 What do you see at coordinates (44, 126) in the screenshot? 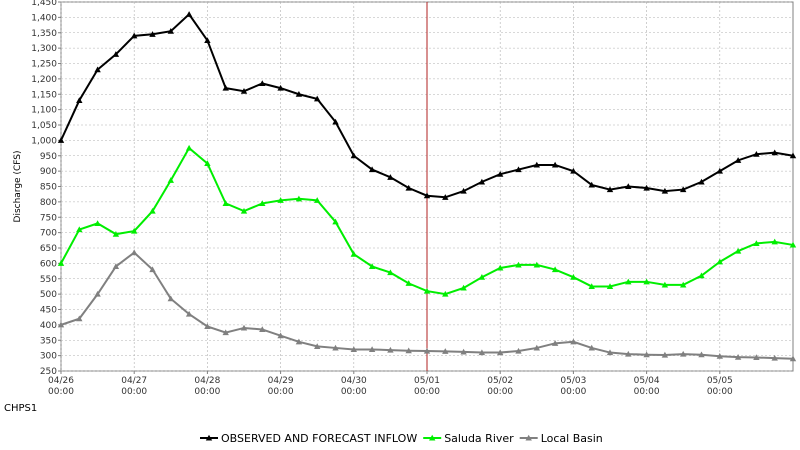
I see `y-tick-label: 1,050` at bounding box center [44, 126].